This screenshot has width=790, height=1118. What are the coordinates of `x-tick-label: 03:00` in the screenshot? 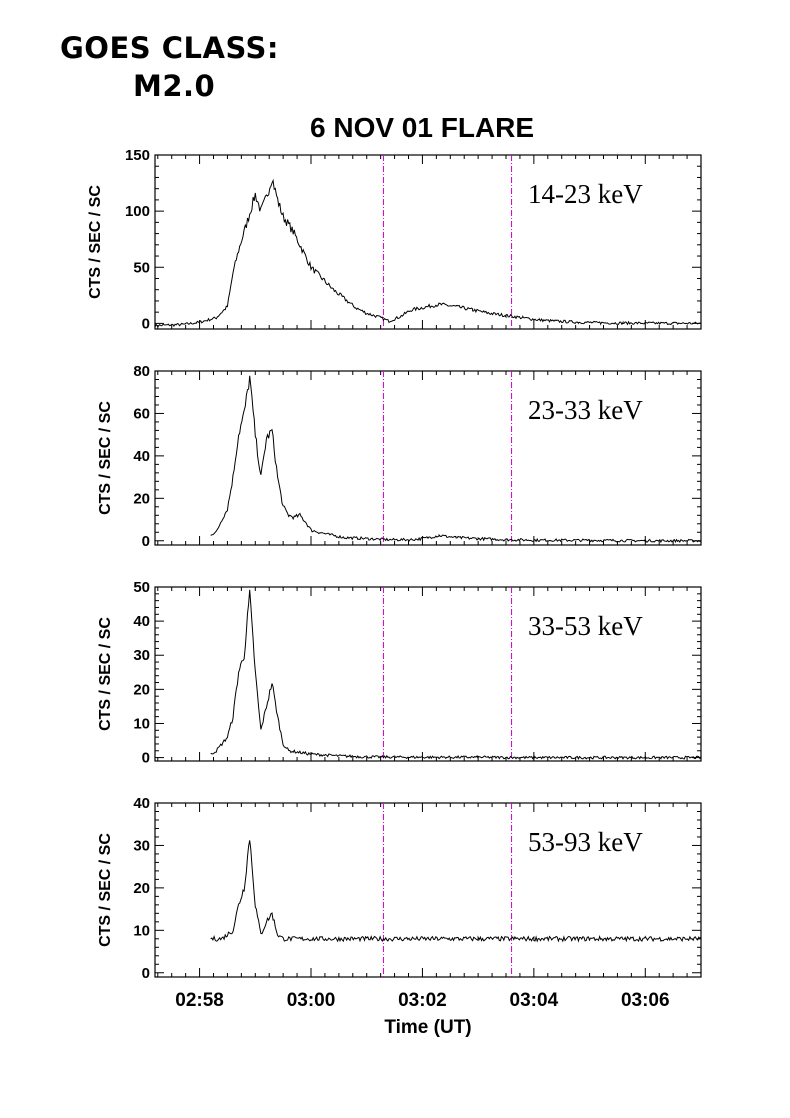 It's located at (311, 1000).